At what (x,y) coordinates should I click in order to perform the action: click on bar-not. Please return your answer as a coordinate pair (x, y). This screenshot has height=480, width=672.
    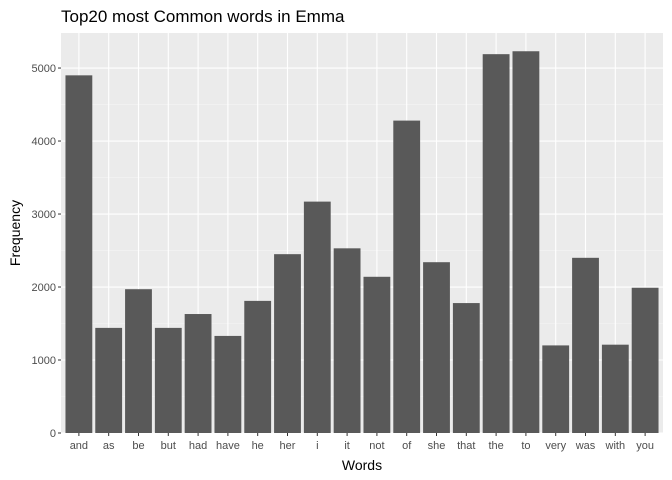
    Looking at the image, I should click on (377, 354).